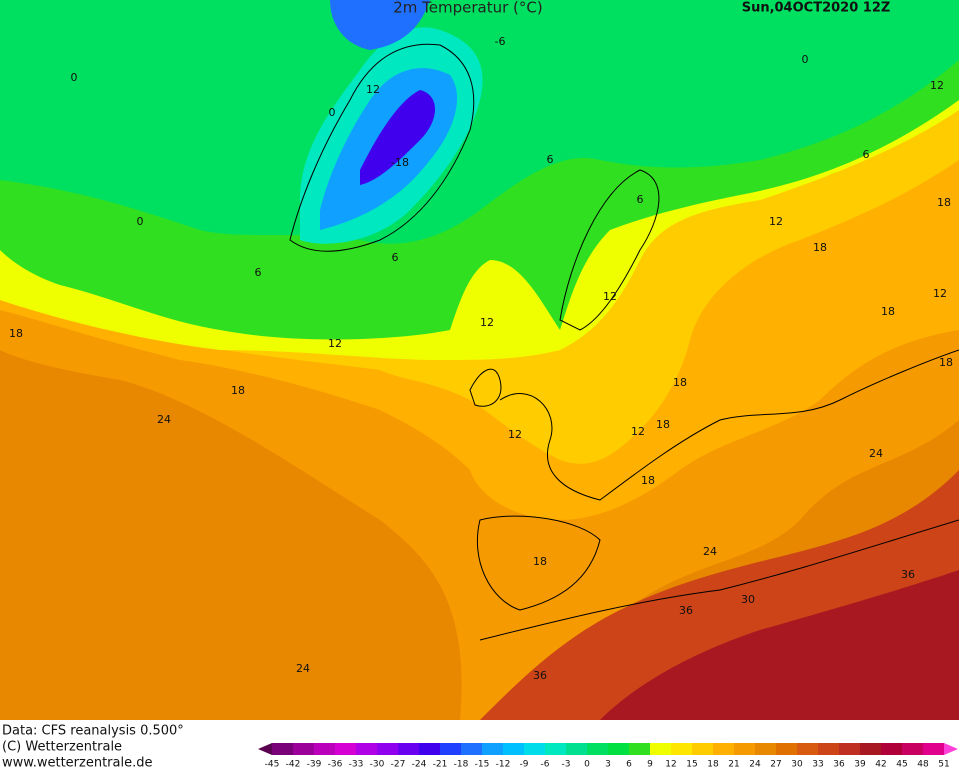 The height and width of the screenshot is (770, 959). I want to click on colorbar-label: 6, so click(629, 765).